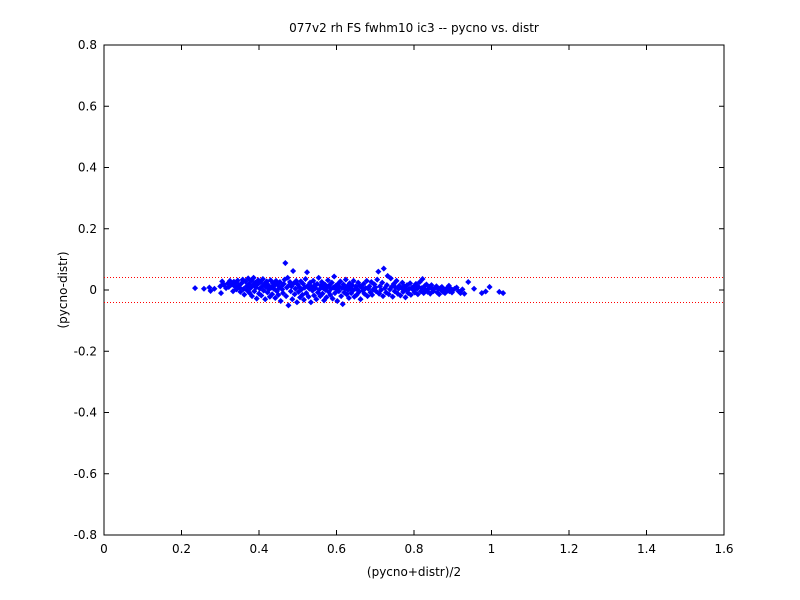 The image size is (800, 600). Describe the element at coordinates (93, 290) in the screenshot. I see `y-tick-label: 0` at that location.